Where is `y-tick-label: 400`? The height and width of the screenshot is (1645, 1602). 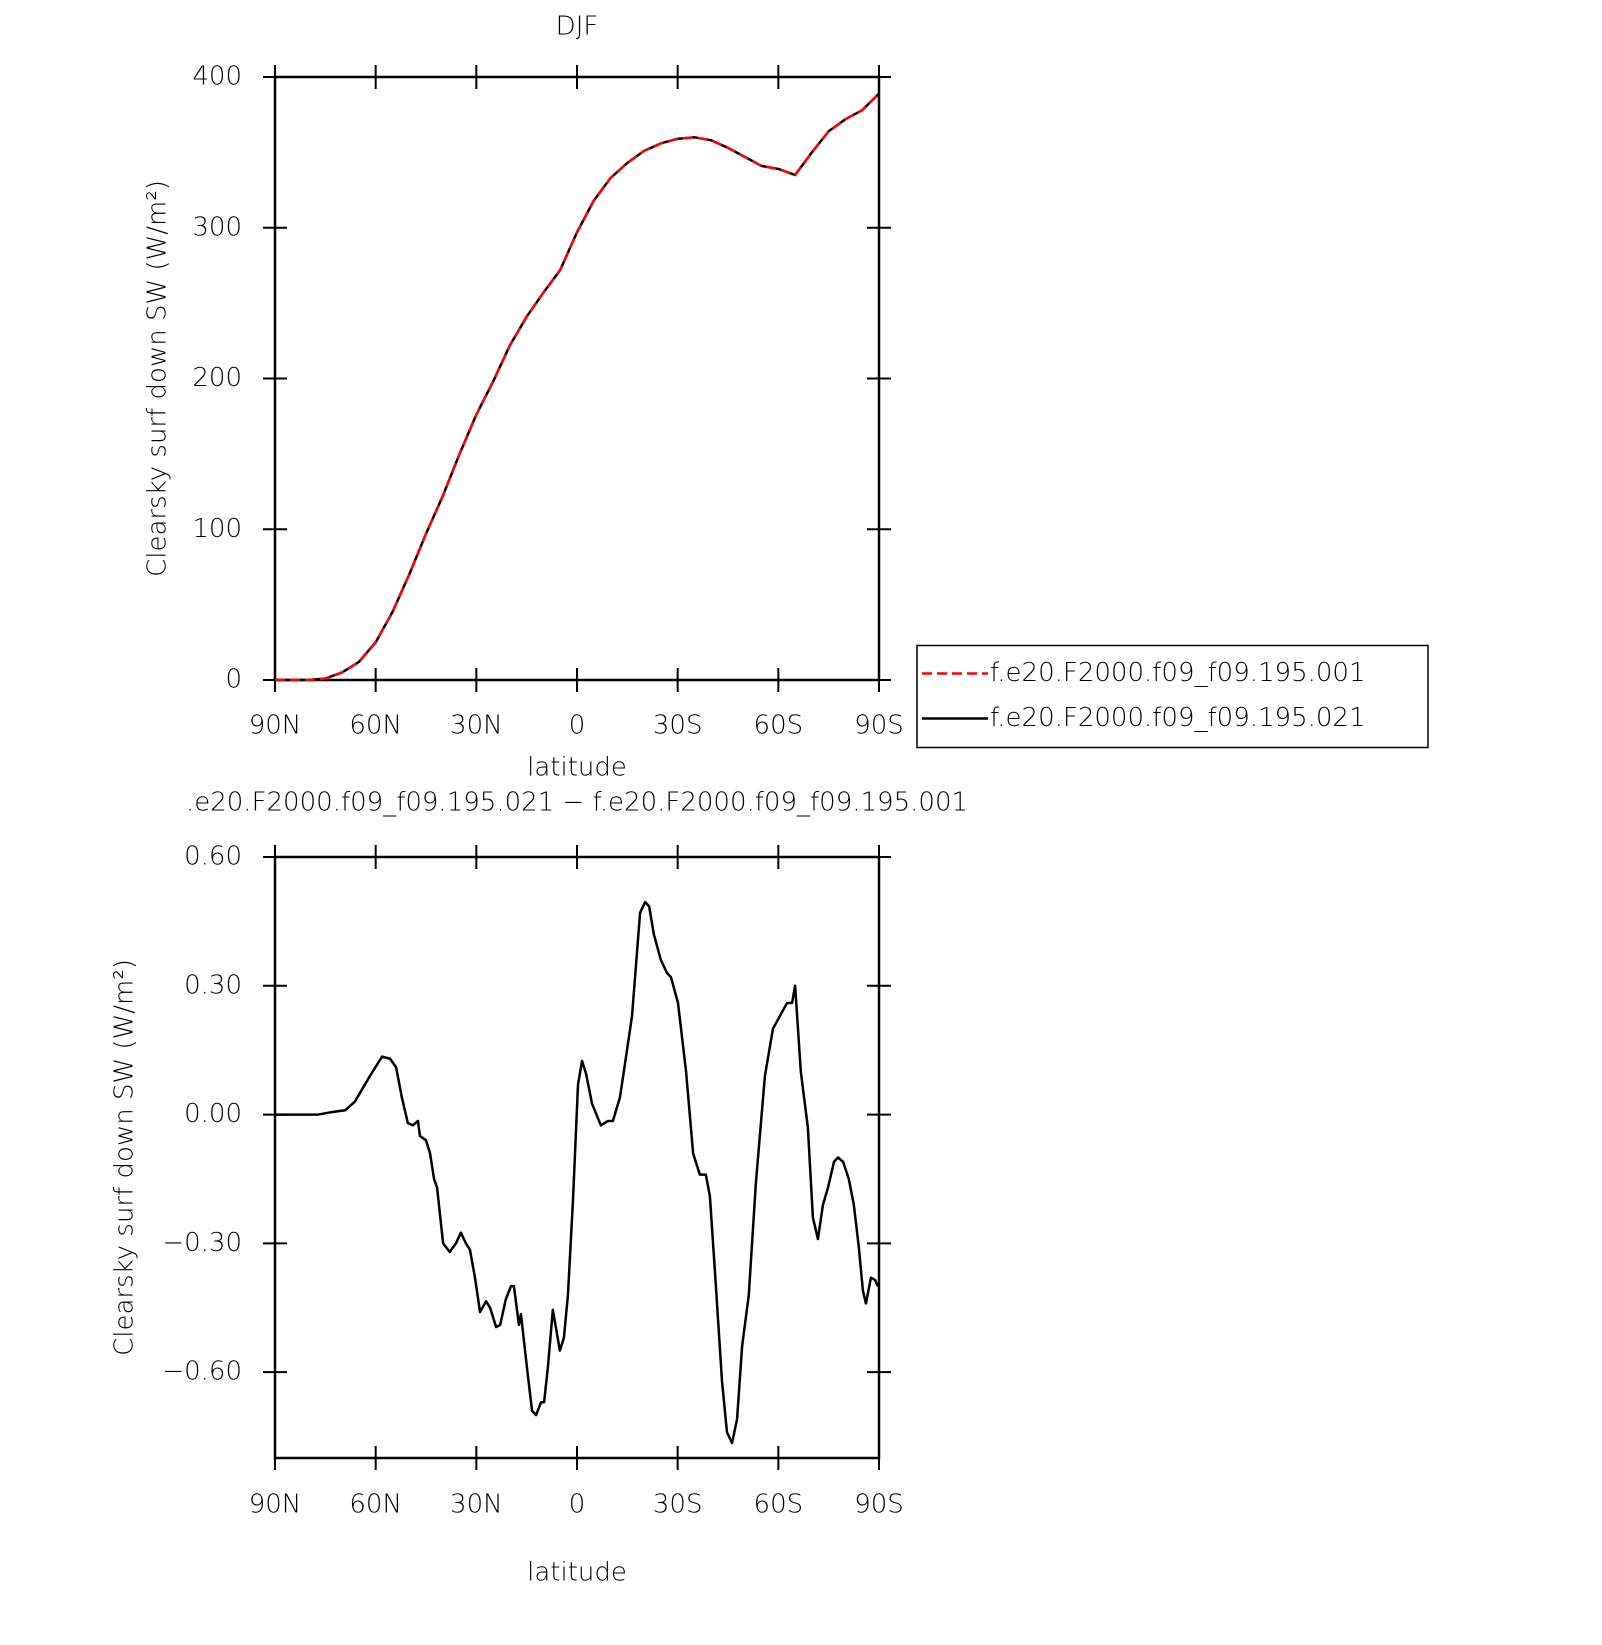
y-tick-label: 400 is located at coordinates (217, 77).